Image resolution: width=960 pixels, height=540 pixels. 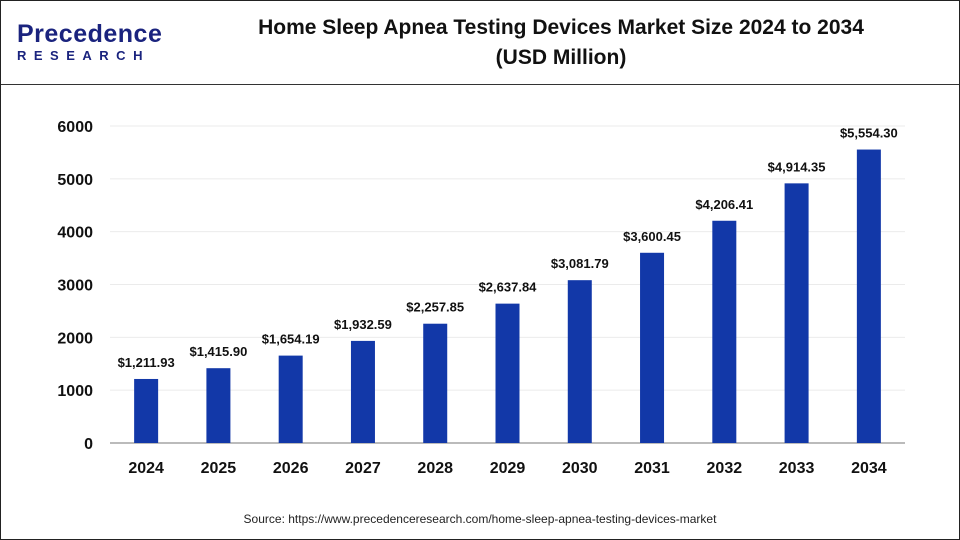 What do you see at coordinates (579, 361) in the screenshot?
I see `bar-2030` at bounding box center [579, 361].